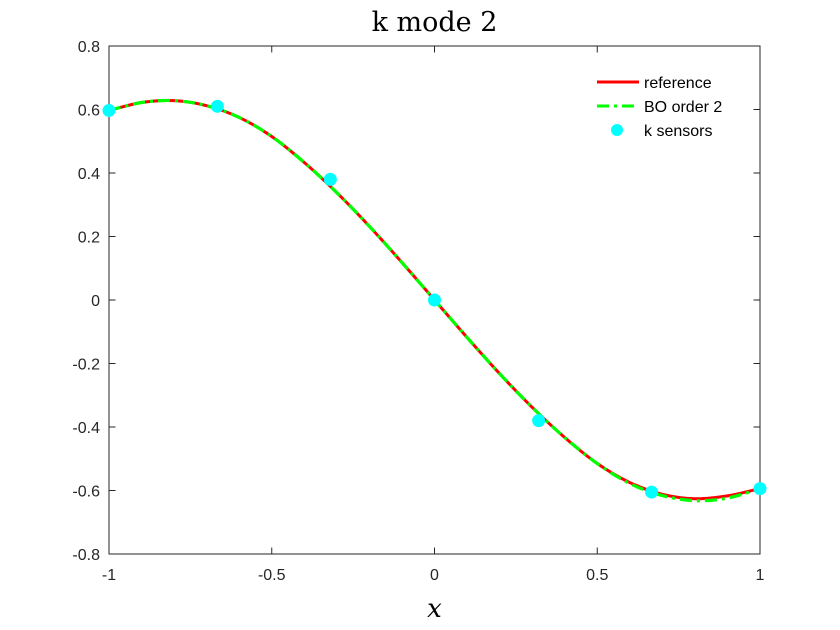 This screenshot has width=840, height=630. What do you see at coordinates (86, 365) in the screenshot?
I see `y-tick-label: -0.2` at bounding box center [86, 365].